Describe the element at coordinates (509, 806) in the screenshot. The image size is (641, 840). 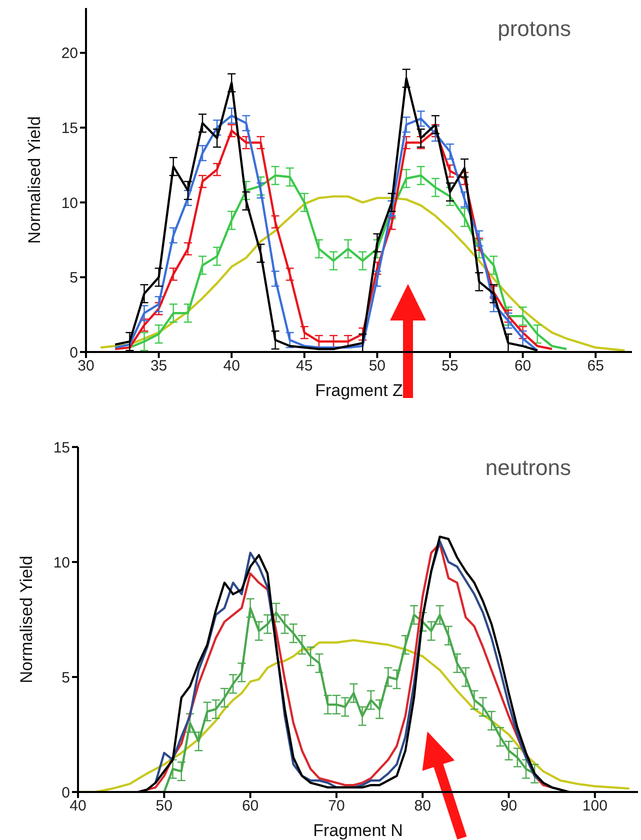
I see `x-tick-label: 90` at that location.